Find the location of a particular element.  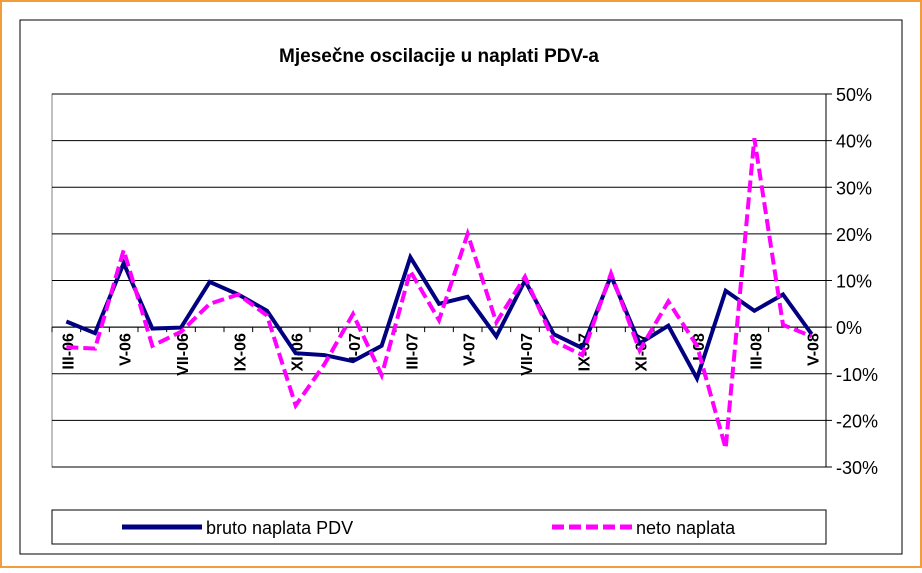

x-tick-label: V-07 is located at coordinates (470, 349).